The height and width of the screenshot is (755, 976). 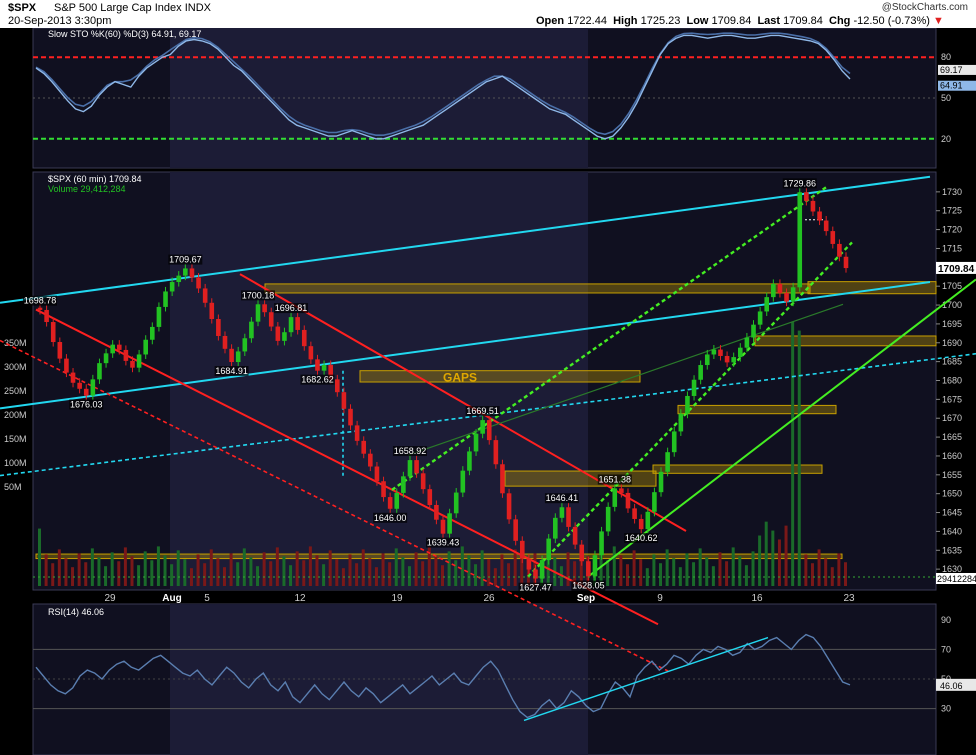 What do you see at coordinates (956, 684) in the screenshot?
I see `rsi-last-box` at bounding box center [956, 684].